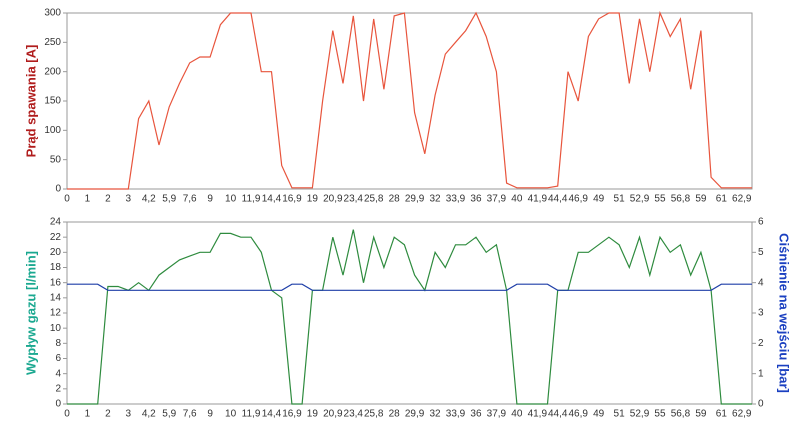 The width and height of the screenshot is (800, 427). What do you see at coordinates (58, 388) in the screenshot?
I see `y-tick-label: 2` at bounding box center [58, 388].